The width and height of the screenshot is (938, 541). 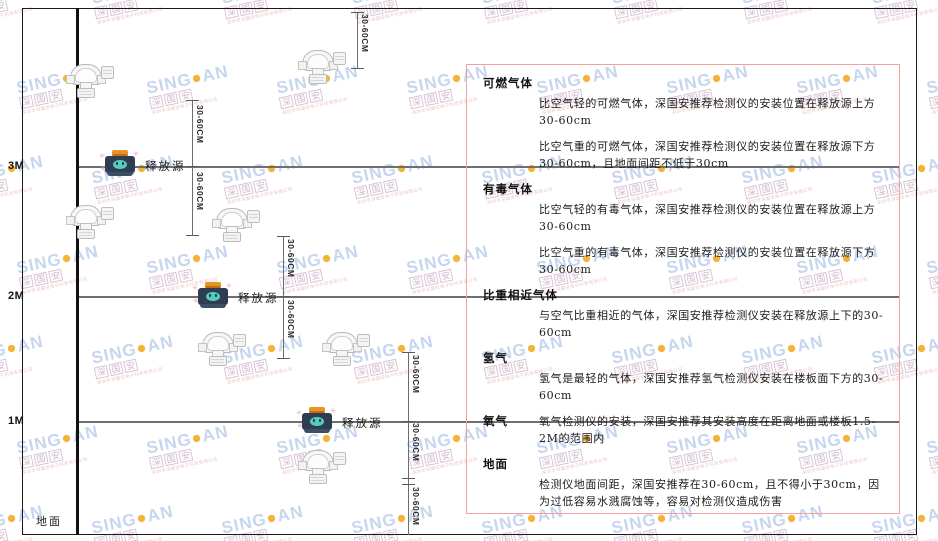 What do you see at coordinates (508, 83) in the screenshot?
I see `guideline-section-title: 可燃气体` at bounding box center [508, 83].